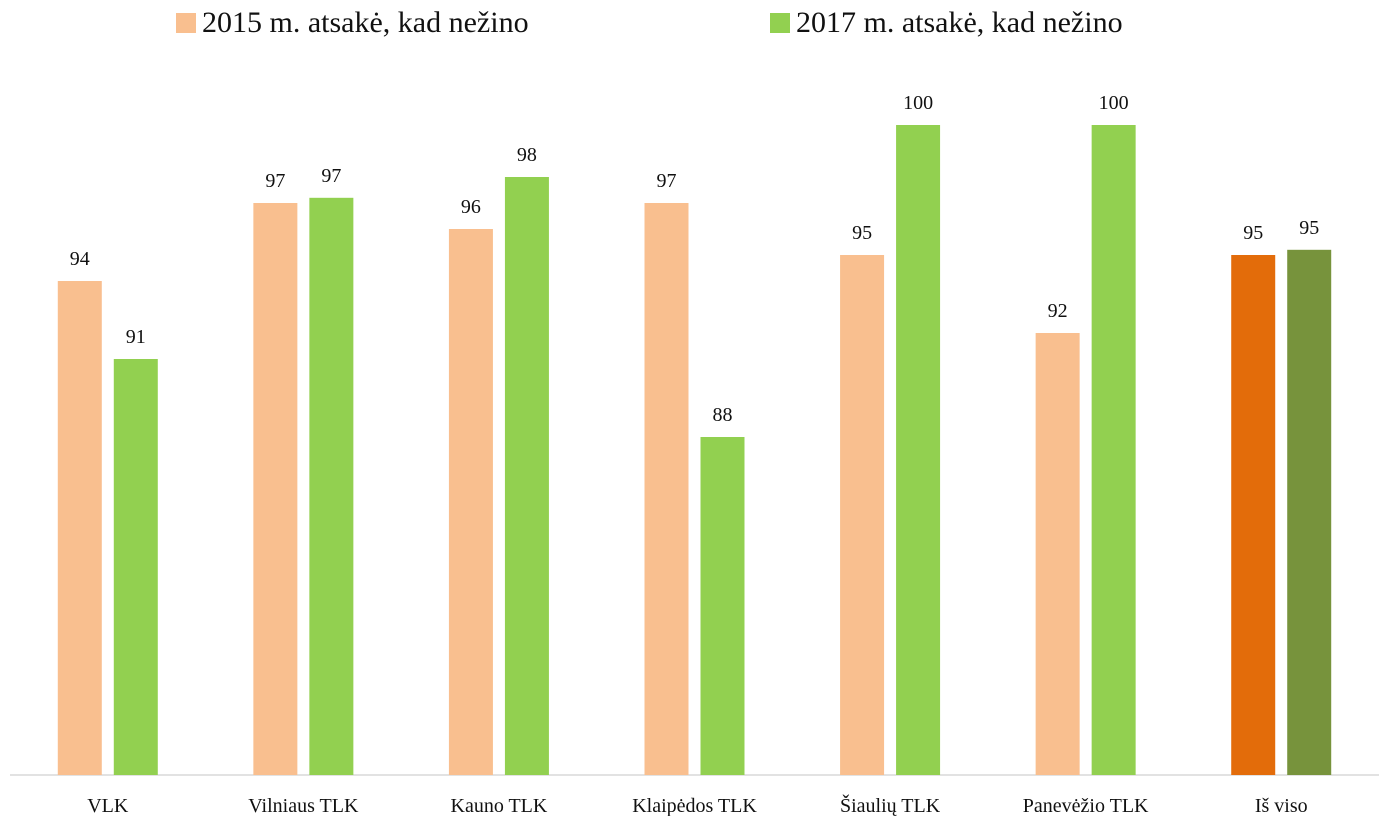 This screenshot has height=816, width=1379. I want to click on data-label-2015-3: 97, so click(667, 181).